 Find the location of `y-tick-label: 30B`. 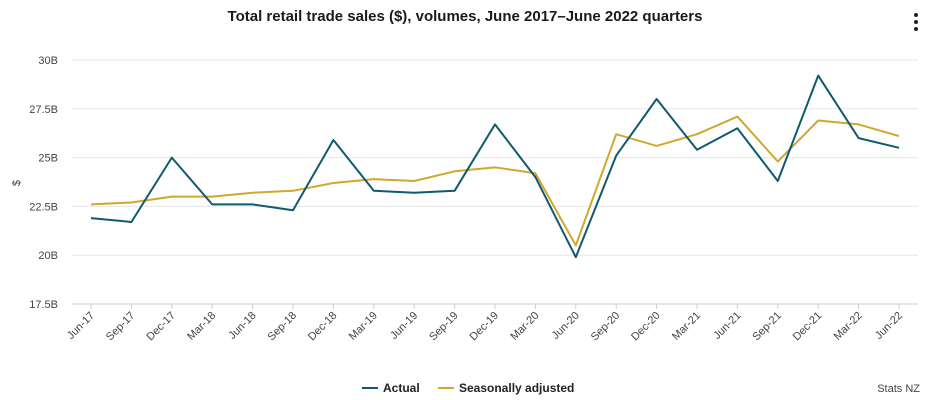

y-tick-label: 30B is located at coordinates (48, 61).